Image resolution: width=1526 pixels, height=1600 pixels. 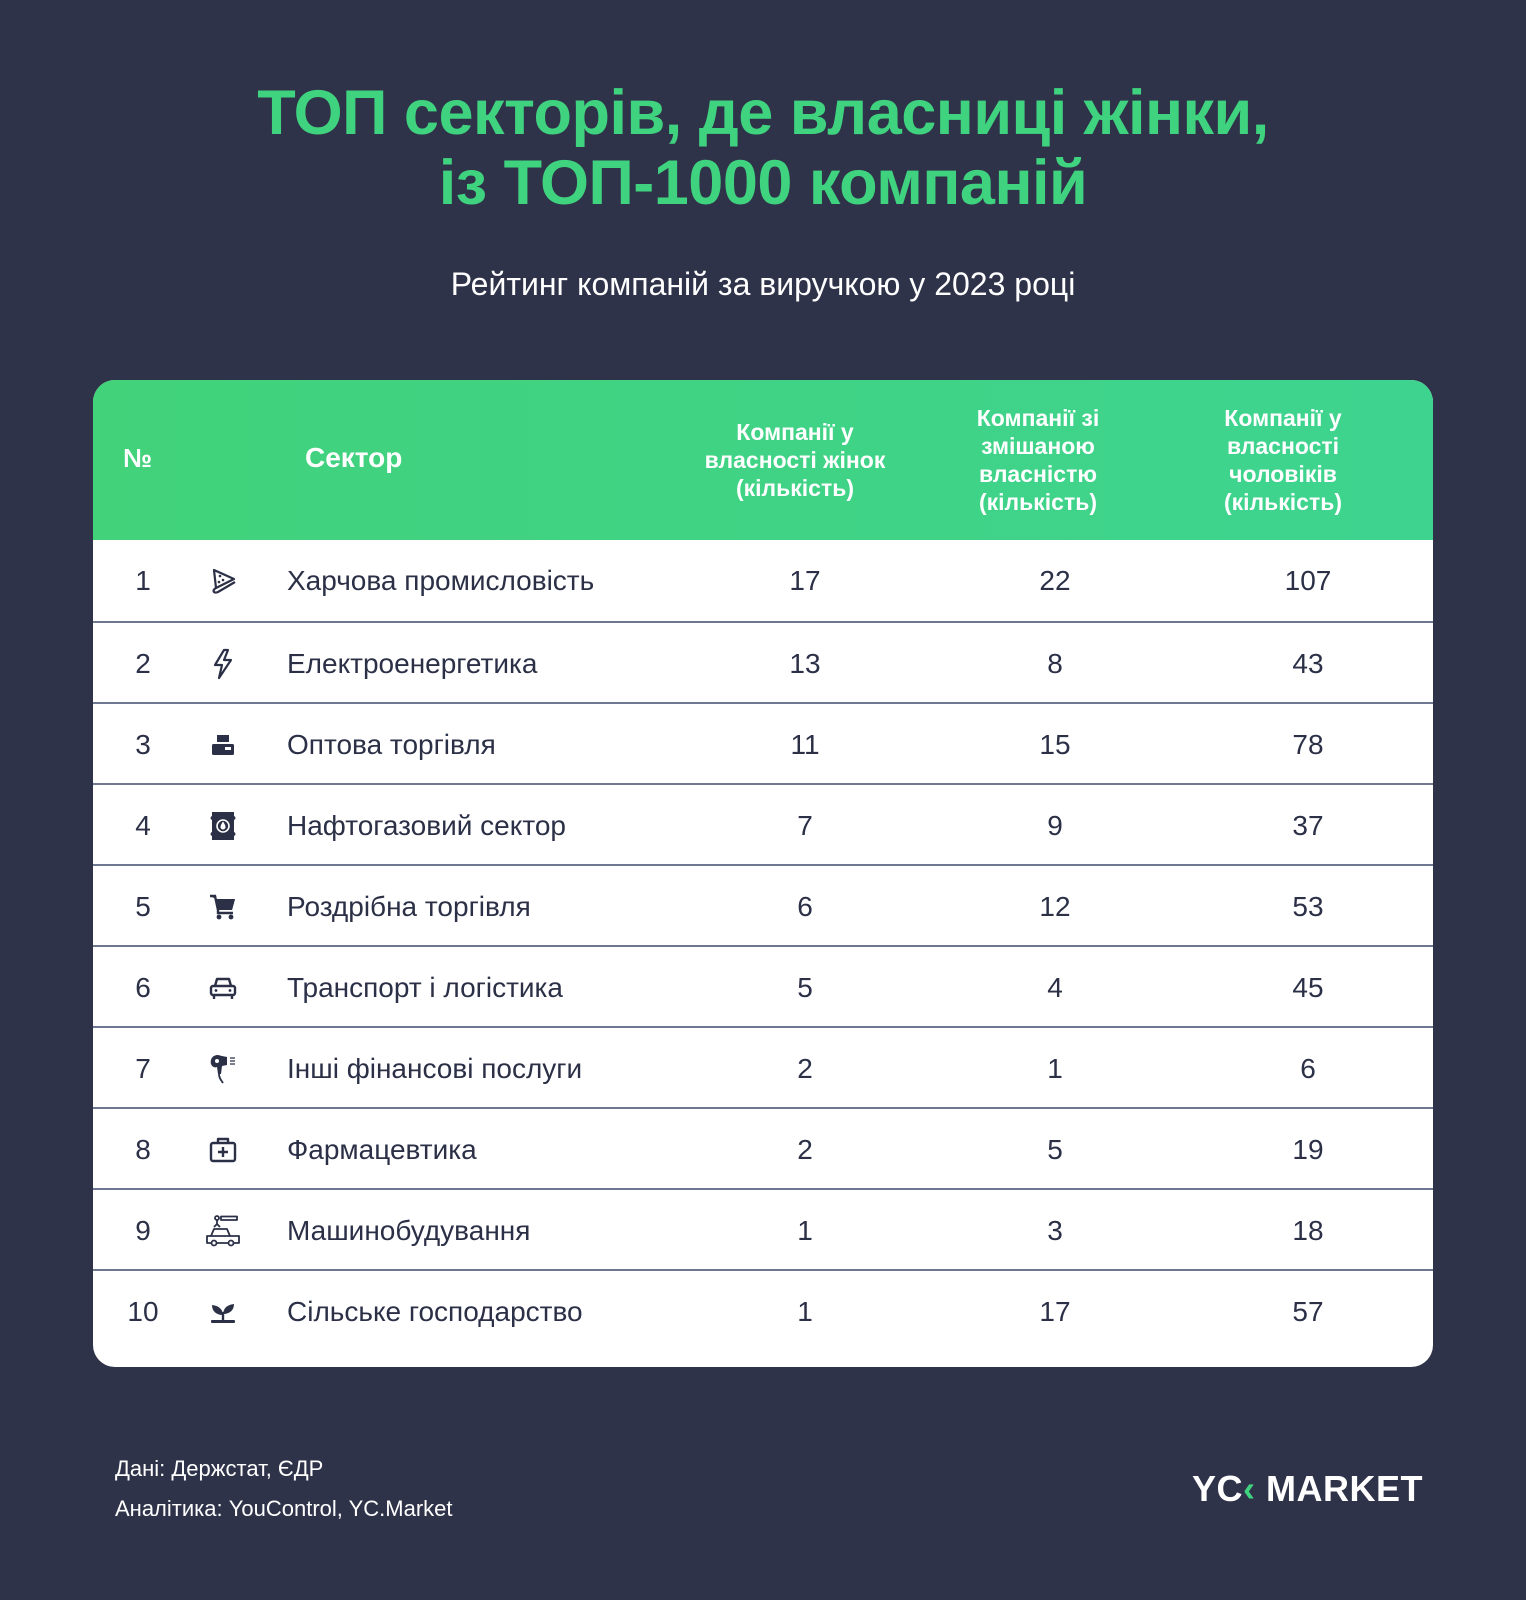 I want to click on table-row: 9 Машинобудування 1 3 18, so click(x=763, y=1229).